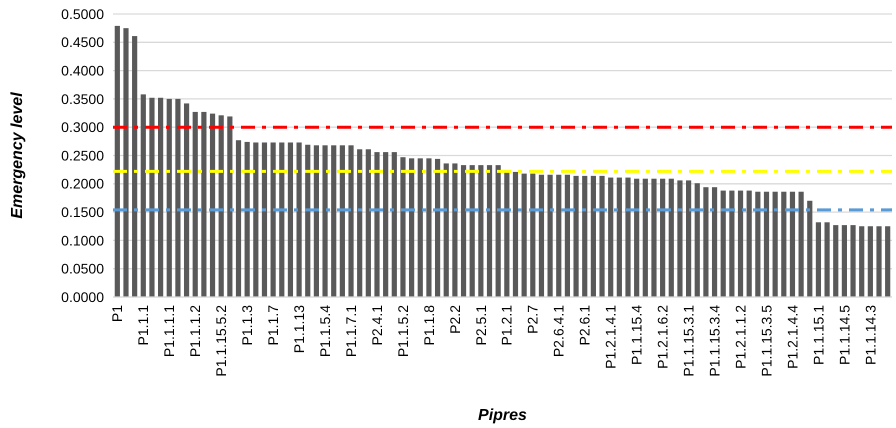 This screenshot has height=428, width=896. What do you see at coordinates (454, 319) in the screenshot?
I see `x-tick-label: P2.2` at bounding box center [454, 319].